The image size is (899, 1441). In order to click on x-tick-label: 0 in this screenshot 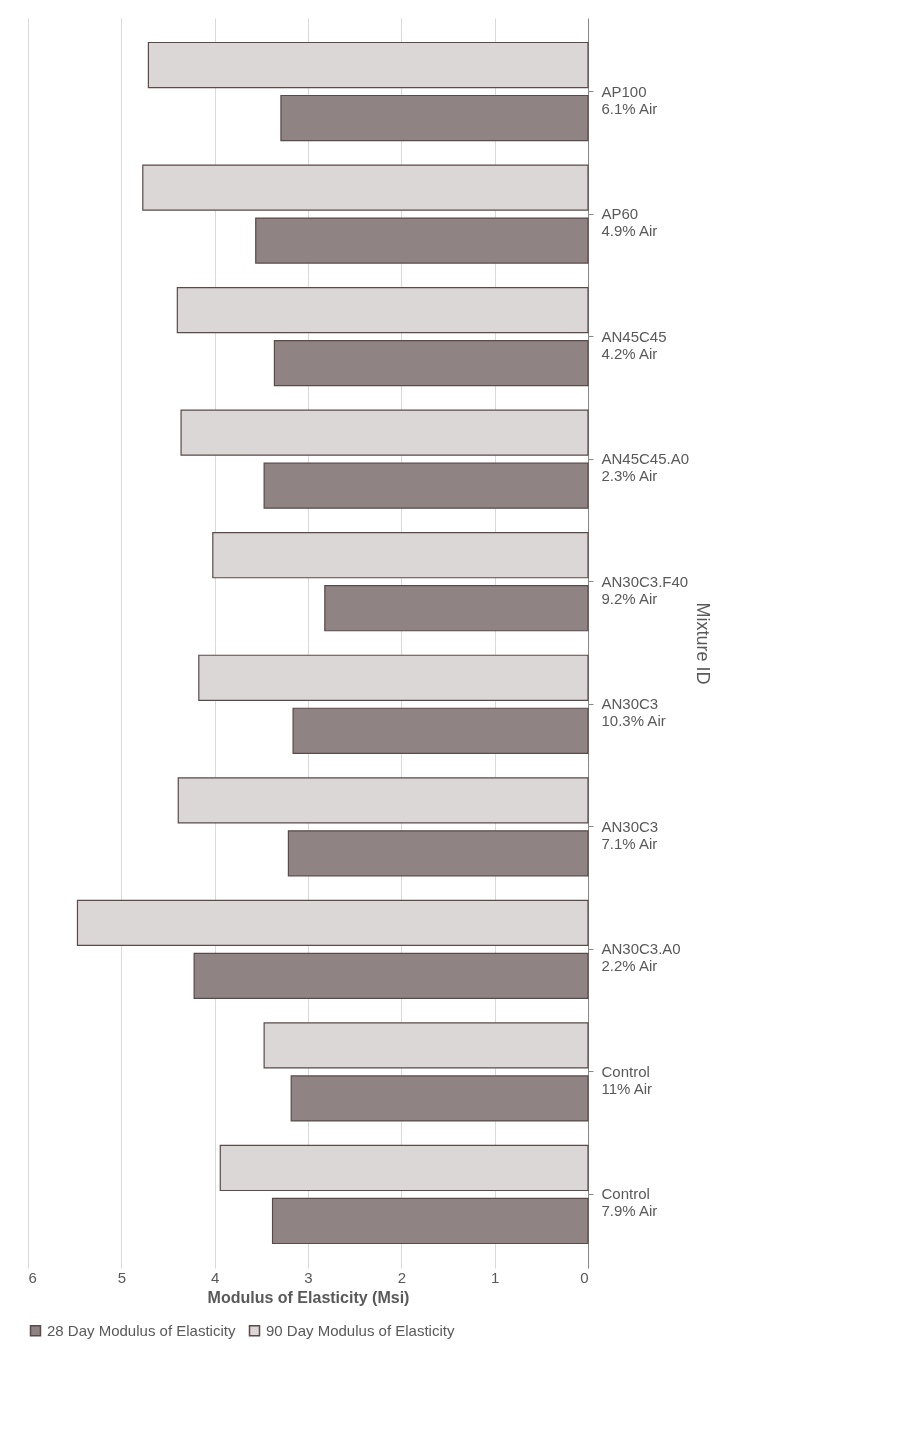, I will do `click(584, 1277)`.